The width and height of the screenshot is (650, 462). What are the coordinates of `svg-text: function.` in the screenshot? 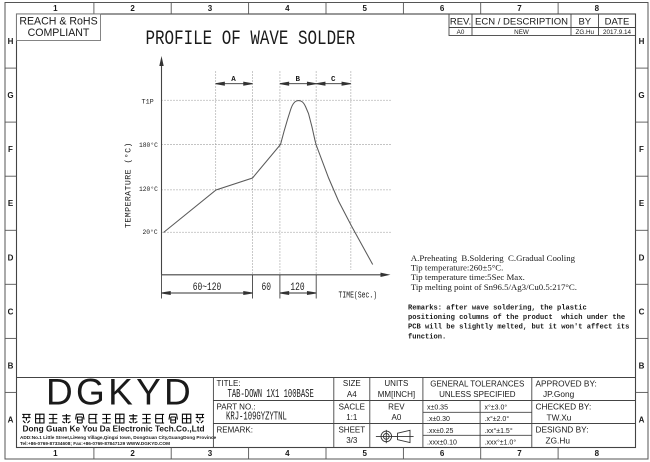 It's located at (427, 337).